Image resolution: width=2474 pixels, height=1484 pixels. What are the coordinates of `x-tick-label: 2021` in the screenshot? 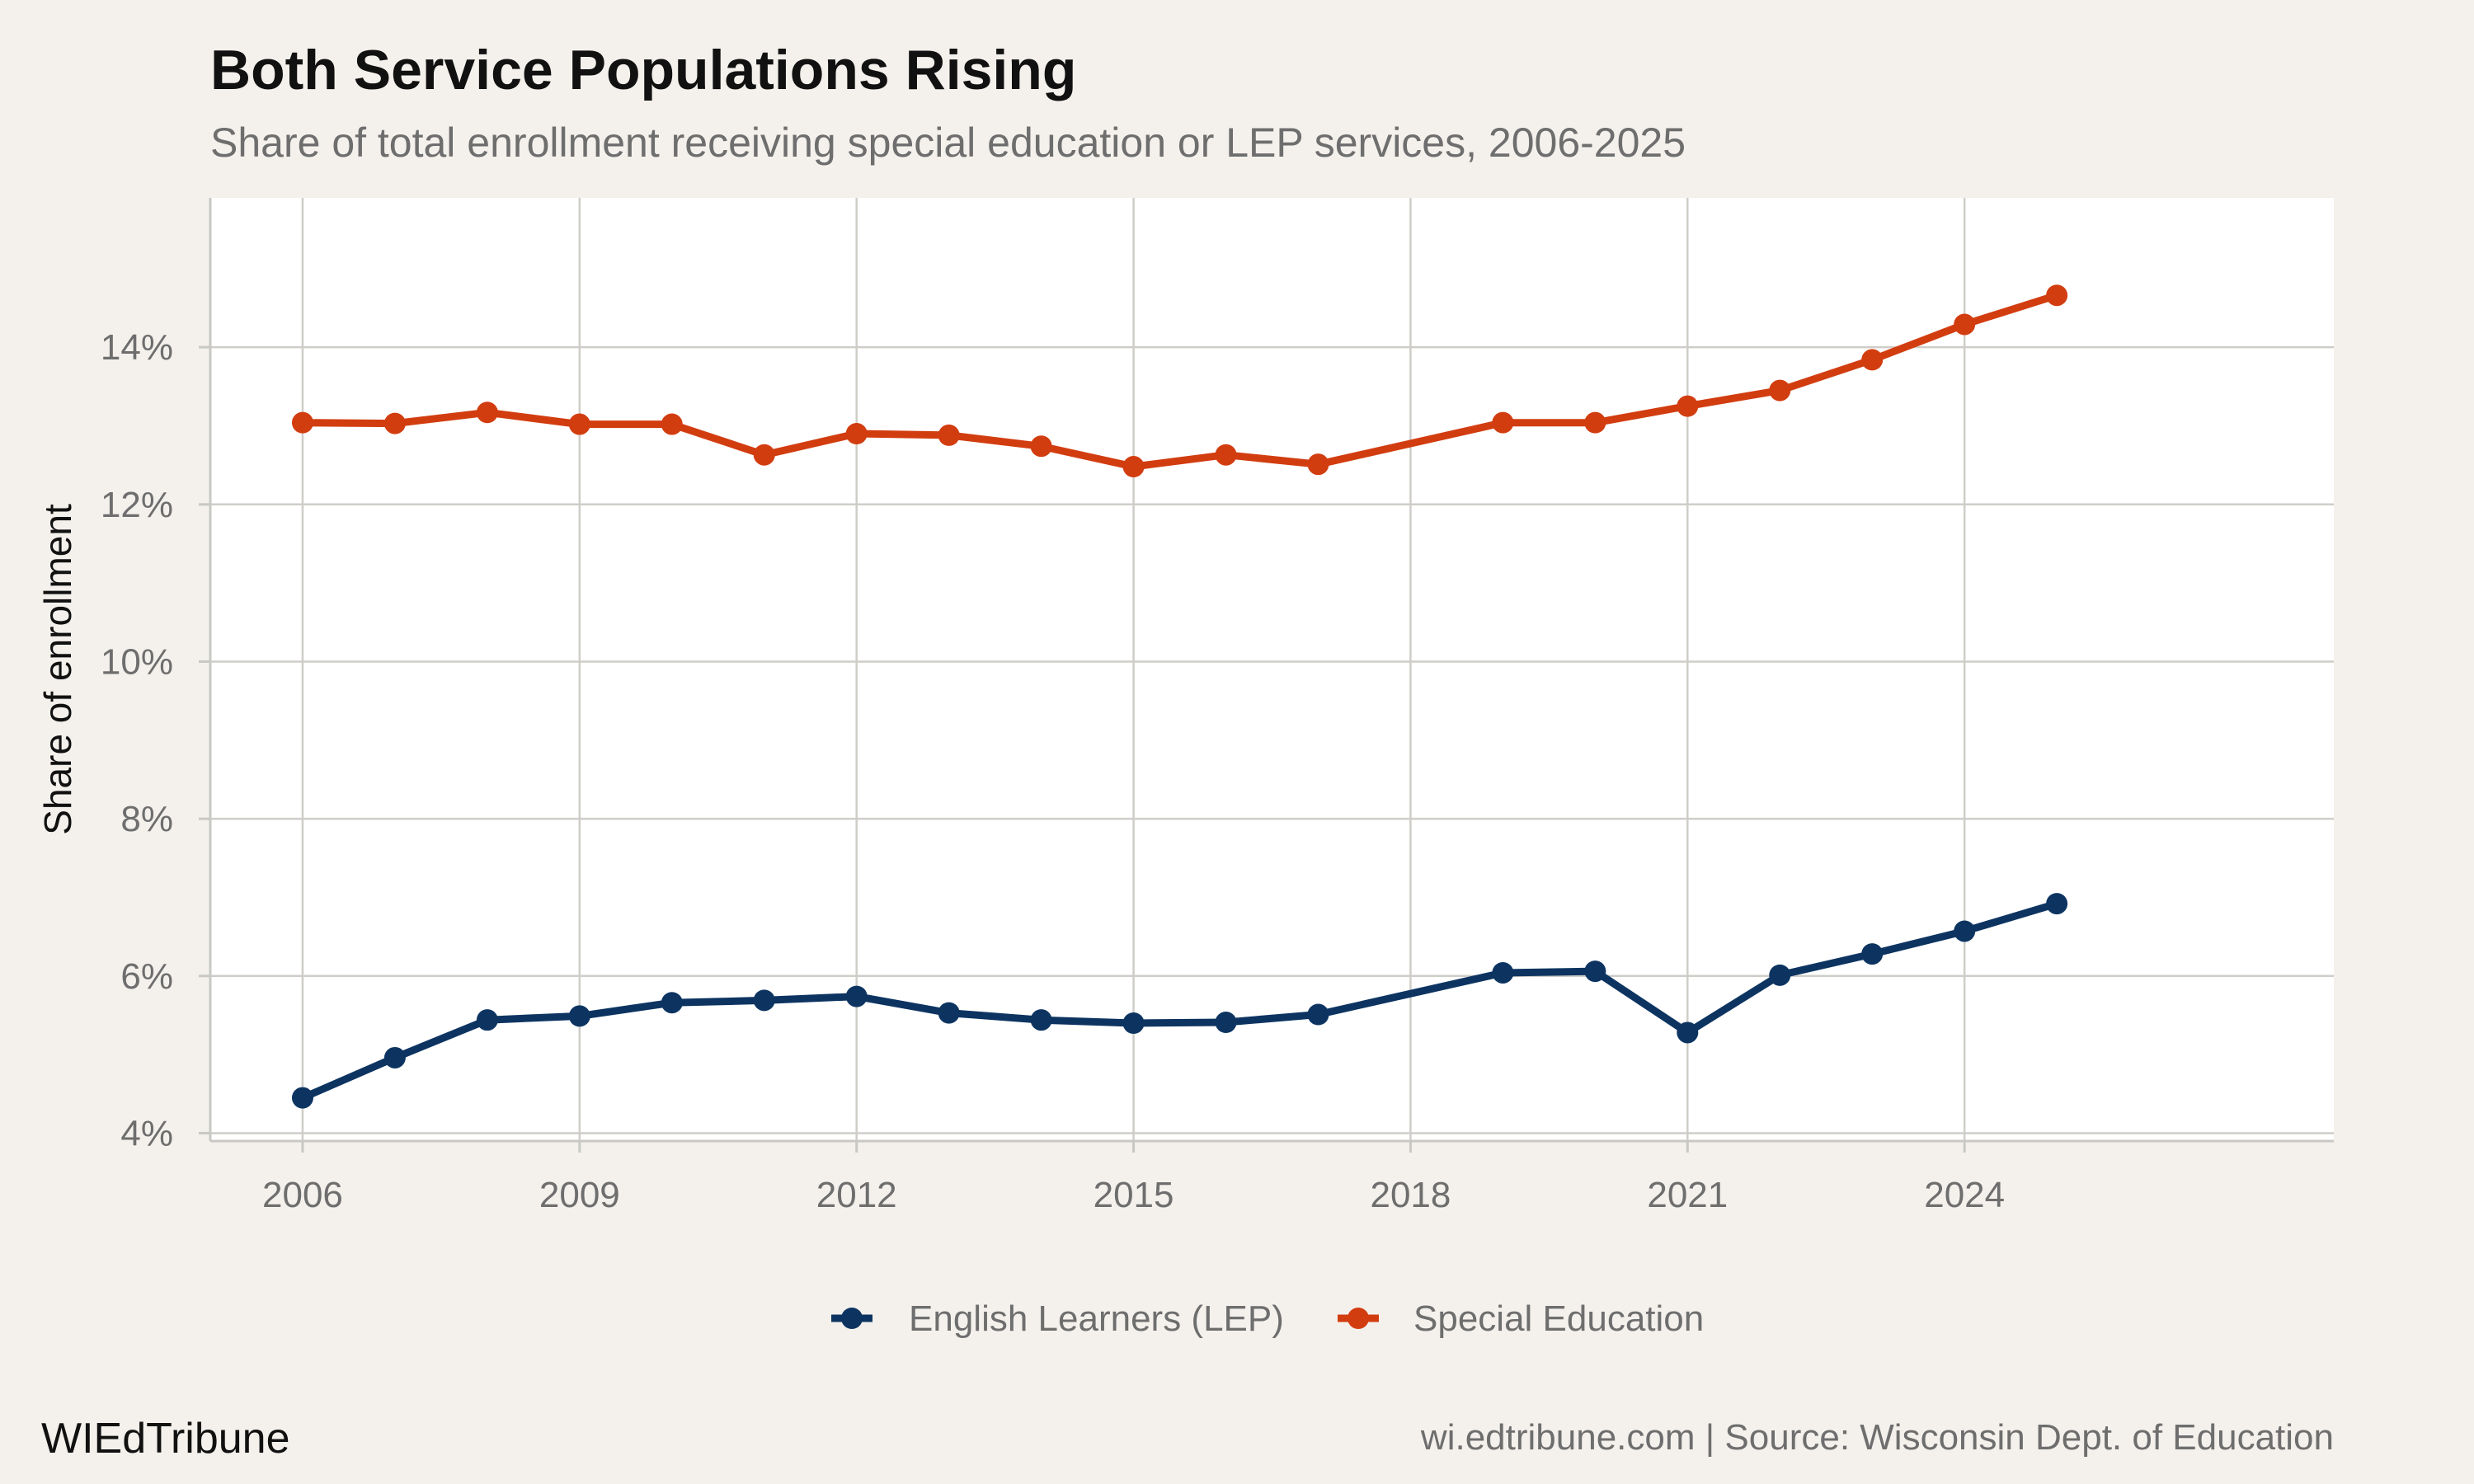 It's located at (1687, 1195).